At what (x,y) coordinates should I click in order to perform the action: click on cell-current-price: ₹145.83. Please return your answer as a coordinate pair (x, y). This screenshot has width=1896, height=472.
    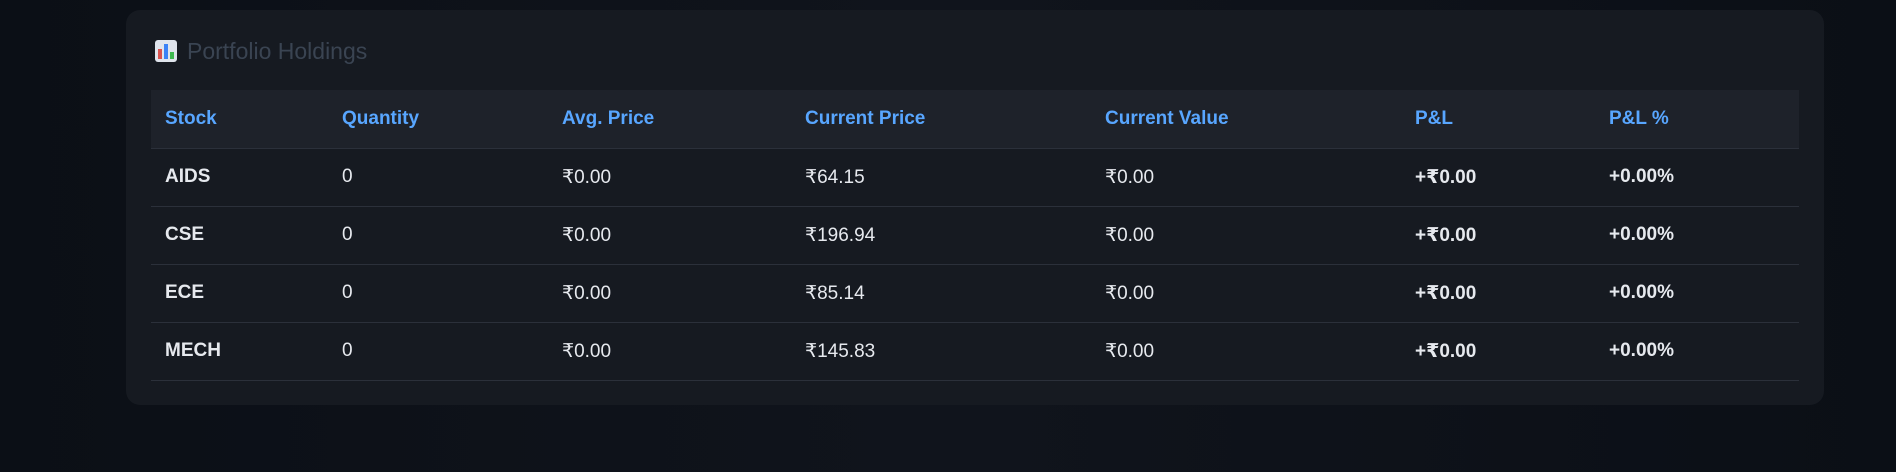
    Looking at the image, I should click on (941, 351).